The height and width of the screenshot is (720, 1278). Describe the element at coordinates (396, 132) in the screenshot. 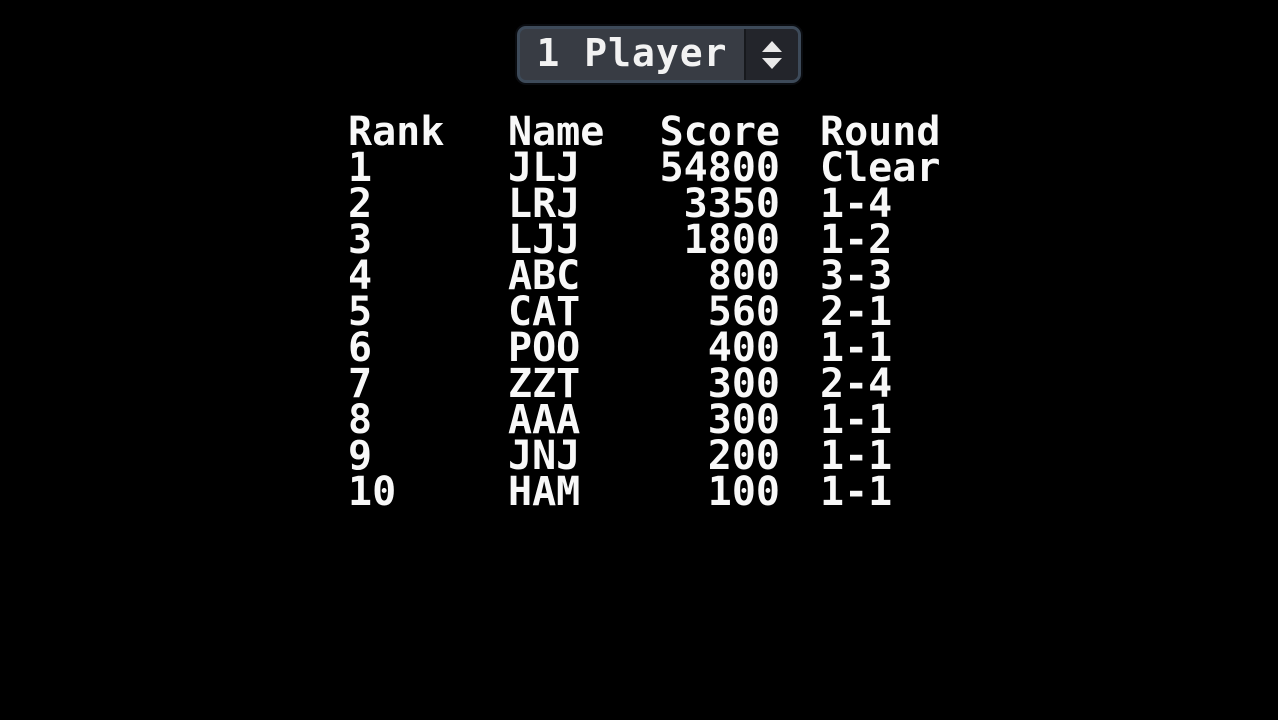

I see `header-rank: Rank` at that location.